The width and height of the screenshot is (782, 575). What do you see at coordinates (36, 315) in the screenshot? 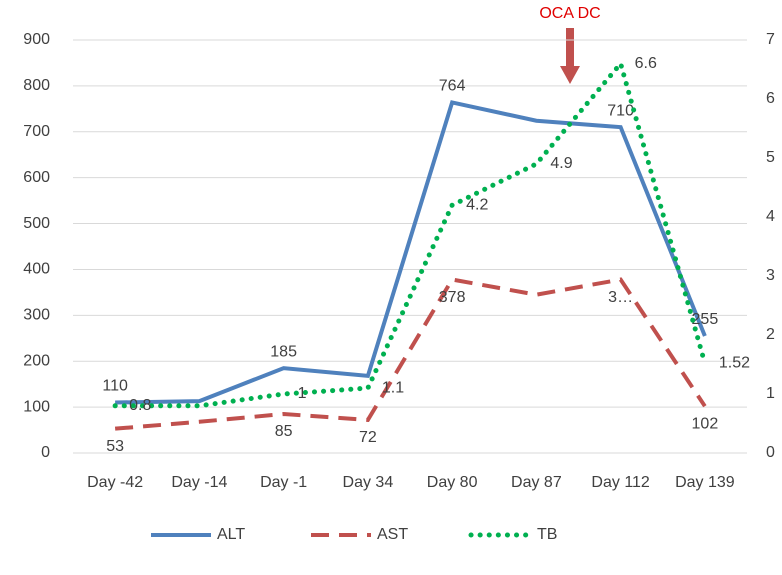
I see `y-tick-label: 300` at bounding box center [36, 315].